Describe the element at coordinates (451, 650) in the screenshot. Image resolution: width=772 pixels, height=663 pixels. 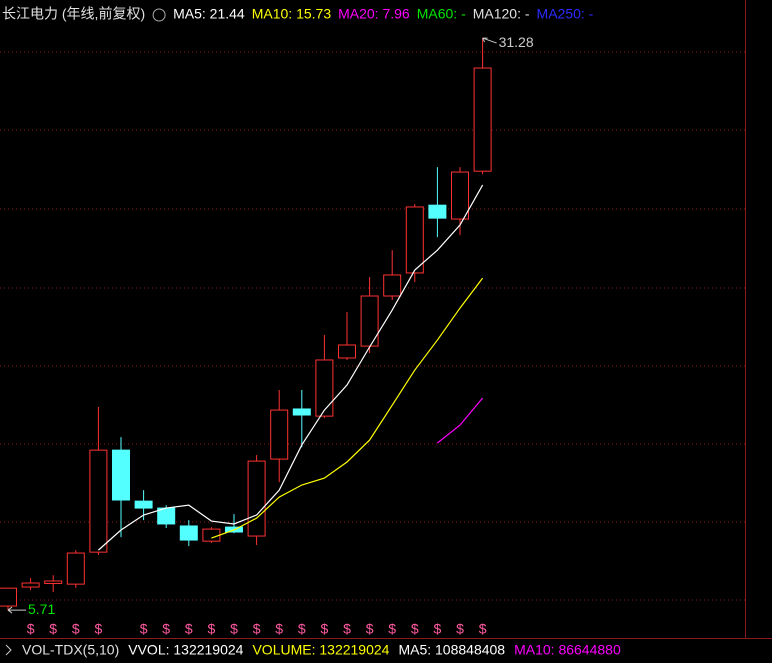
I see `volume-legend: MA5: 108848408` at that location.